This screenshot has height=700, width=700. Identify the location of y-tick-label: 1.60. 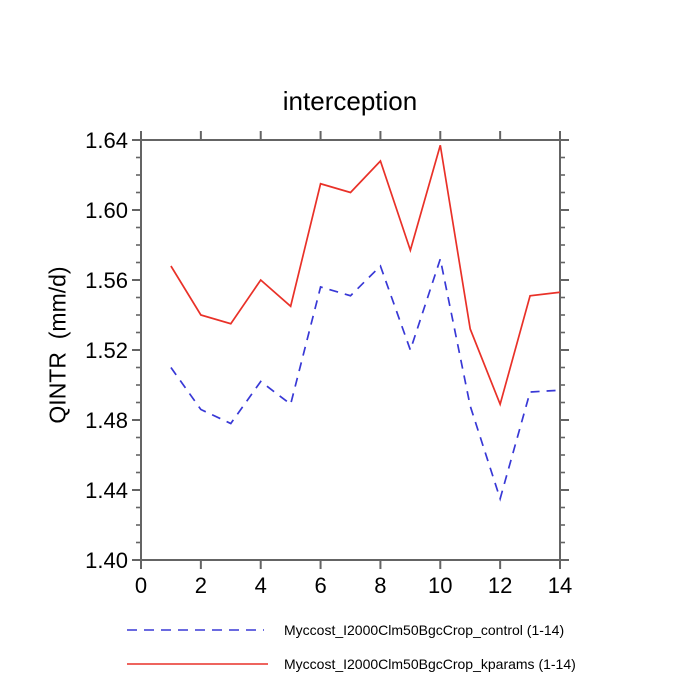
(106, 210).